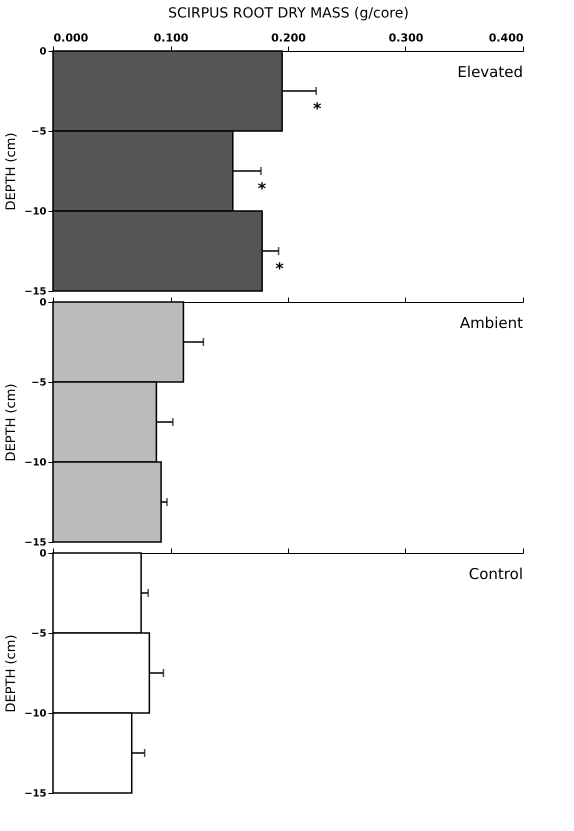  Describe the element at coordinates (288, 38) in the screenshot. I see `x-tick-label: 0.200` at that location.